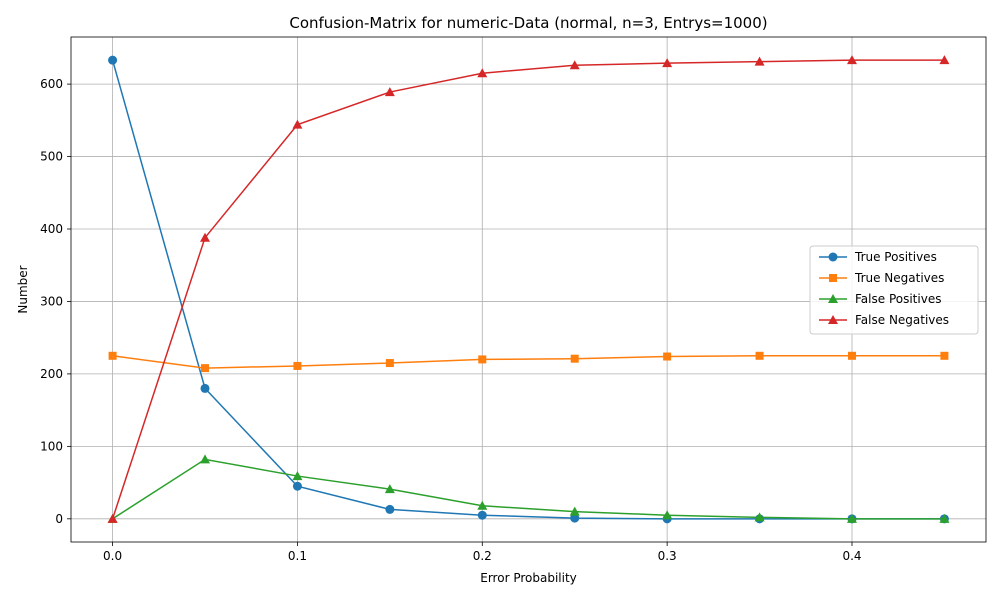  I want to click on legend-label: False Positives, so click(898, 299).